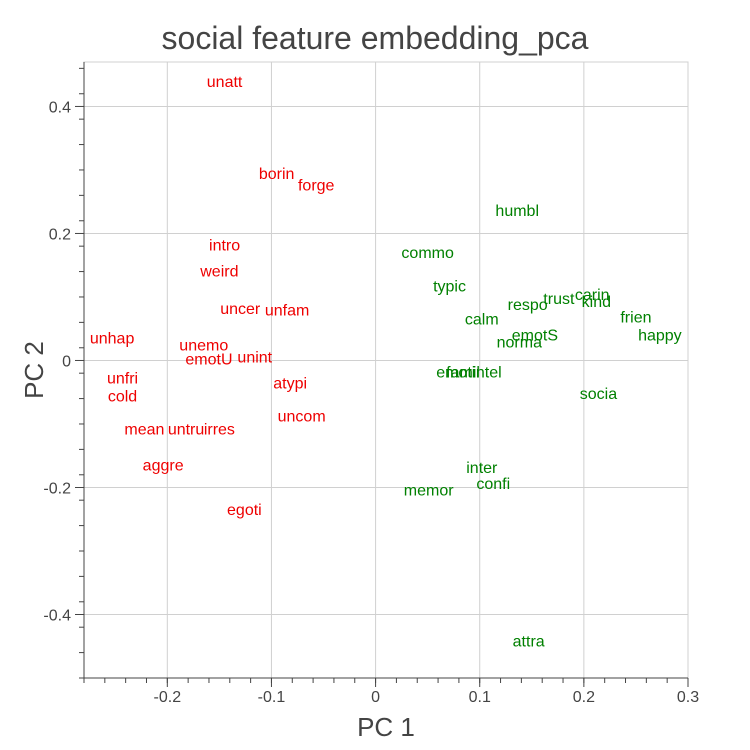 Image resolution: width=750 pixels, height=750 pixels. What do you see at coordinates (493, 484) in the screenshot?
I see `point-label-confi: confi` at bounding box center [493, 484].